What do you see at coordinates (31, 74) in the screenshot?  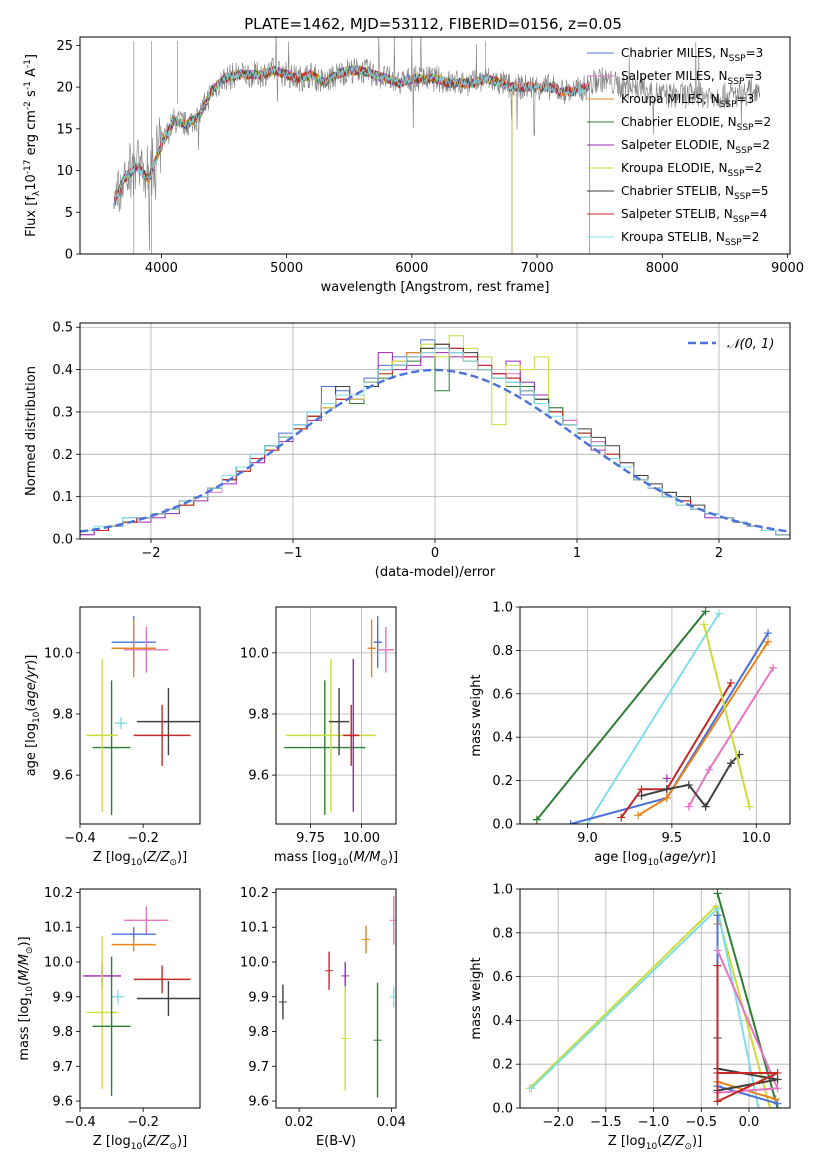 I see `label-segment: A` at bounding box center [31, 74].